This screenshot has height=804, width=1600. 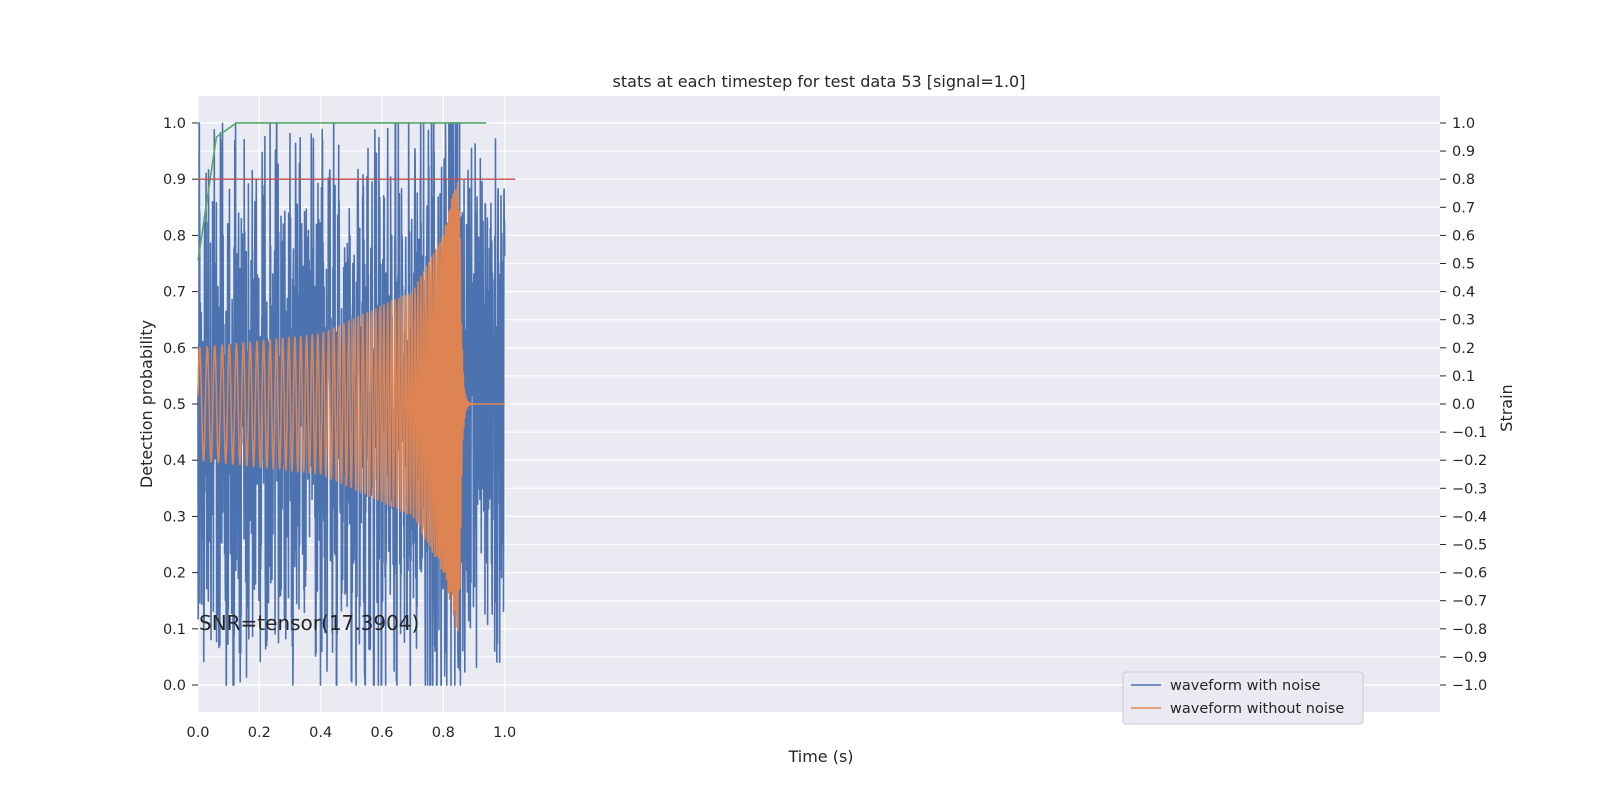 I want to click on y2-tick-label: −0.6, so click(x=1469, y=574).